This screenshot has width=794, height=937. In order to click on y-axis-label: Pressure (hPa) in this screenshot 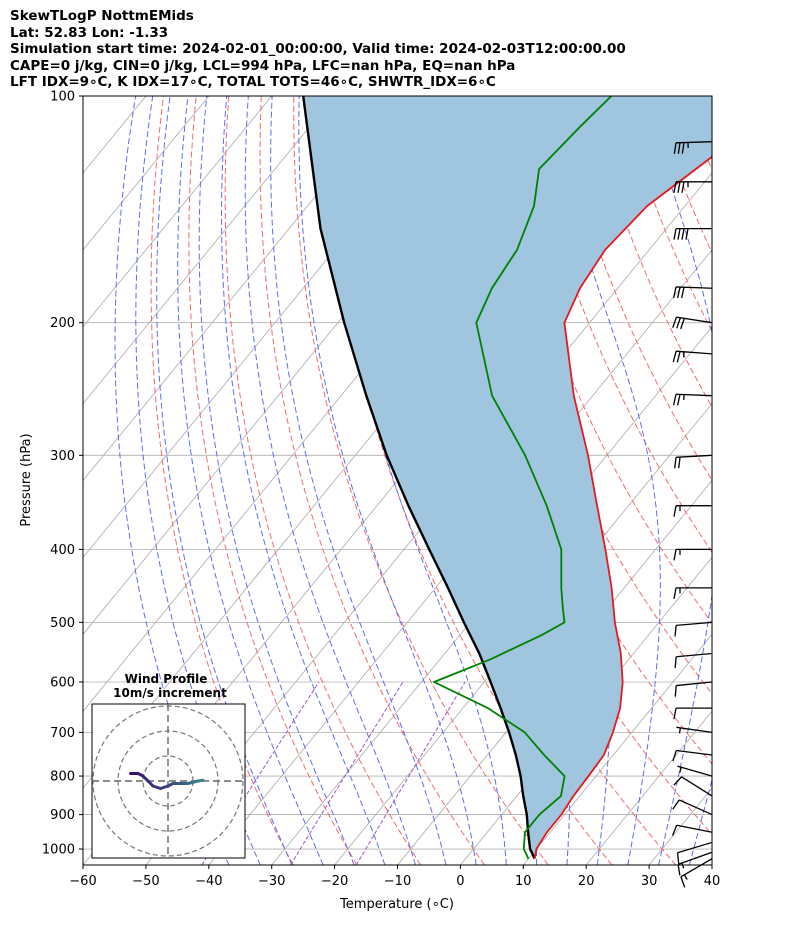, I will do `click(26, 479)`.